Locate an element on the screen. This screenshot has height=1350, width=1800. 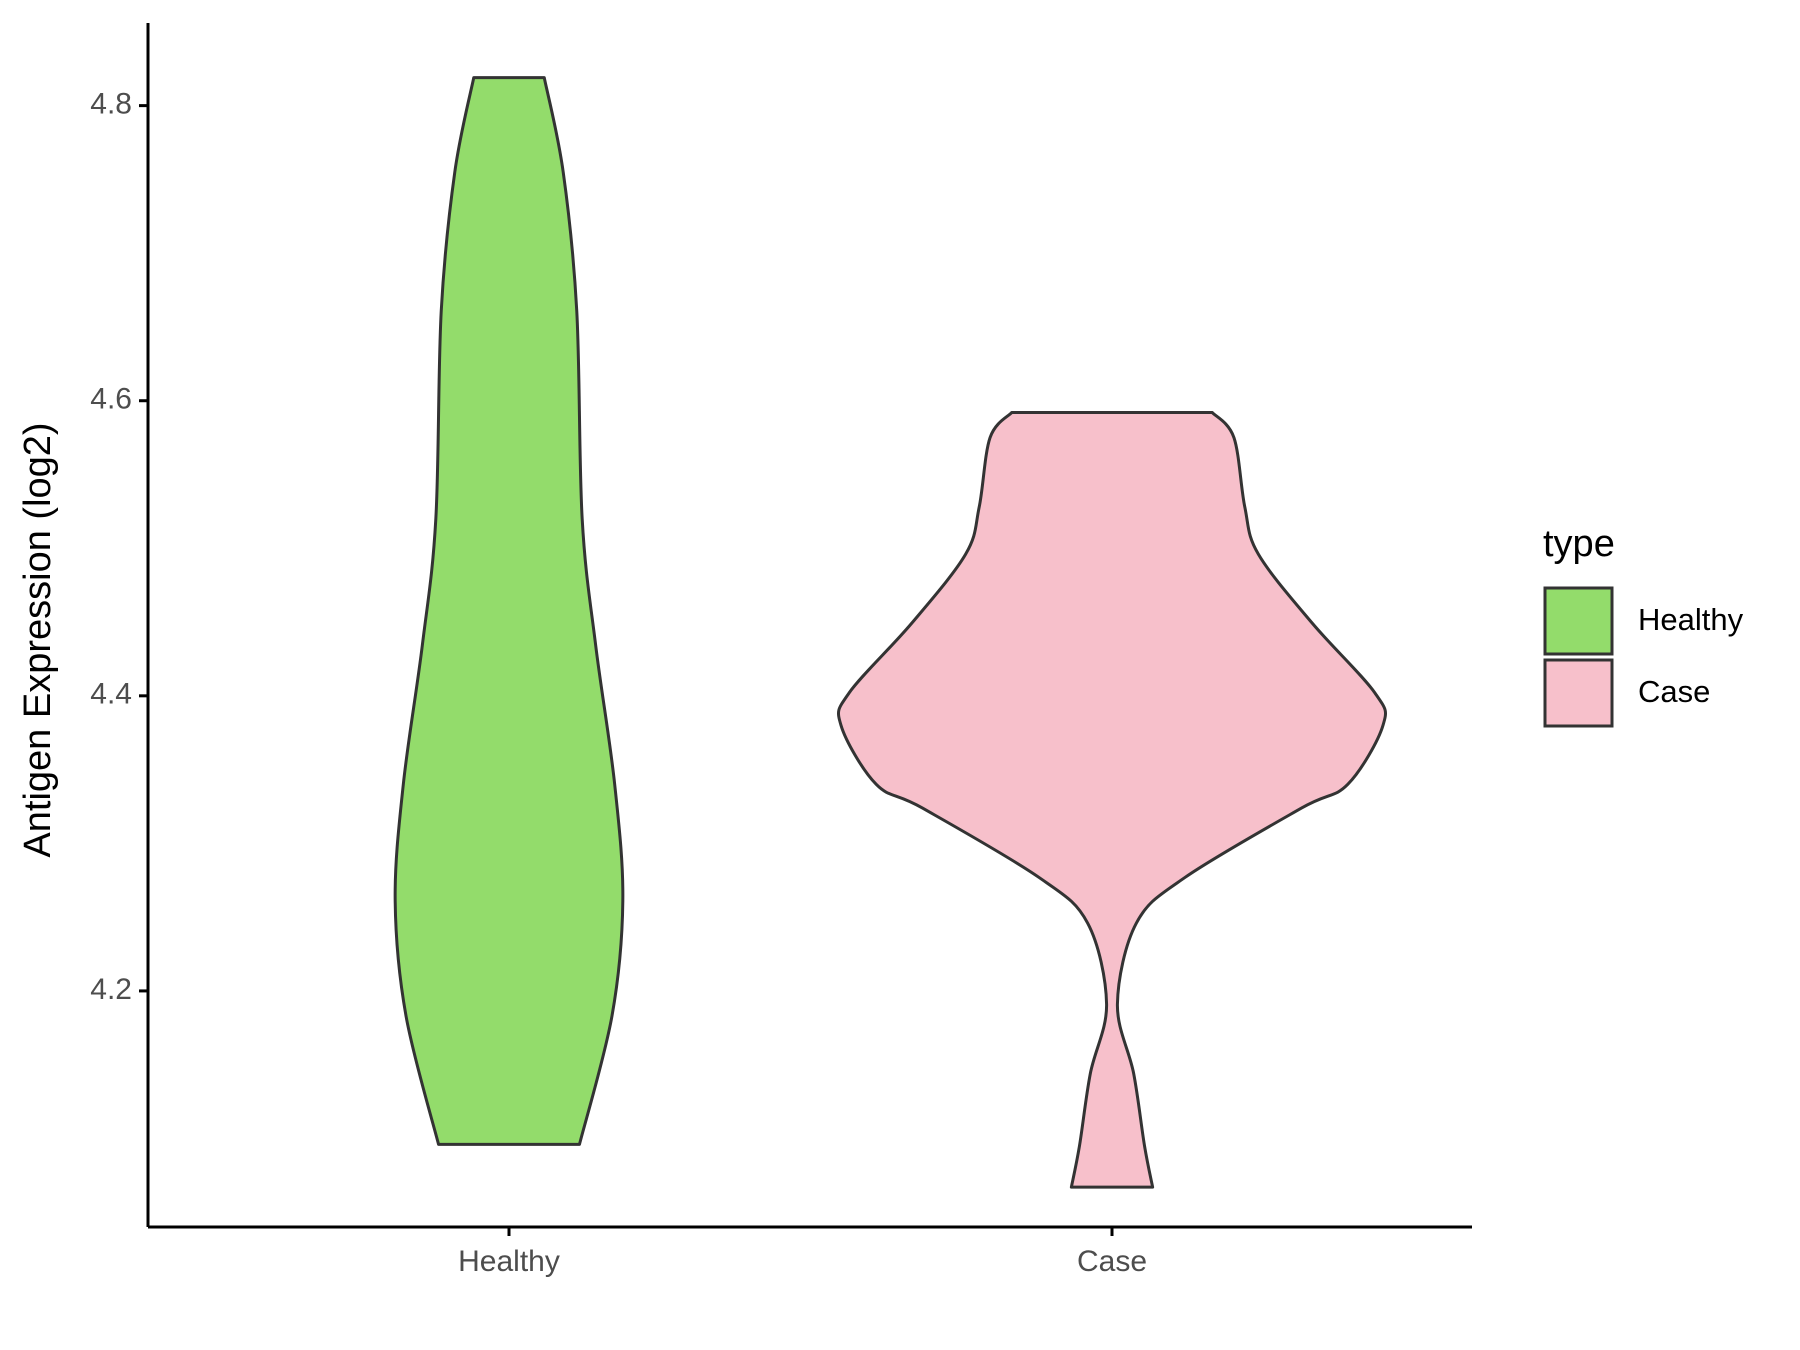
y-axis-title: Antigen Expression (log2) is located at coordinates (38, 639).